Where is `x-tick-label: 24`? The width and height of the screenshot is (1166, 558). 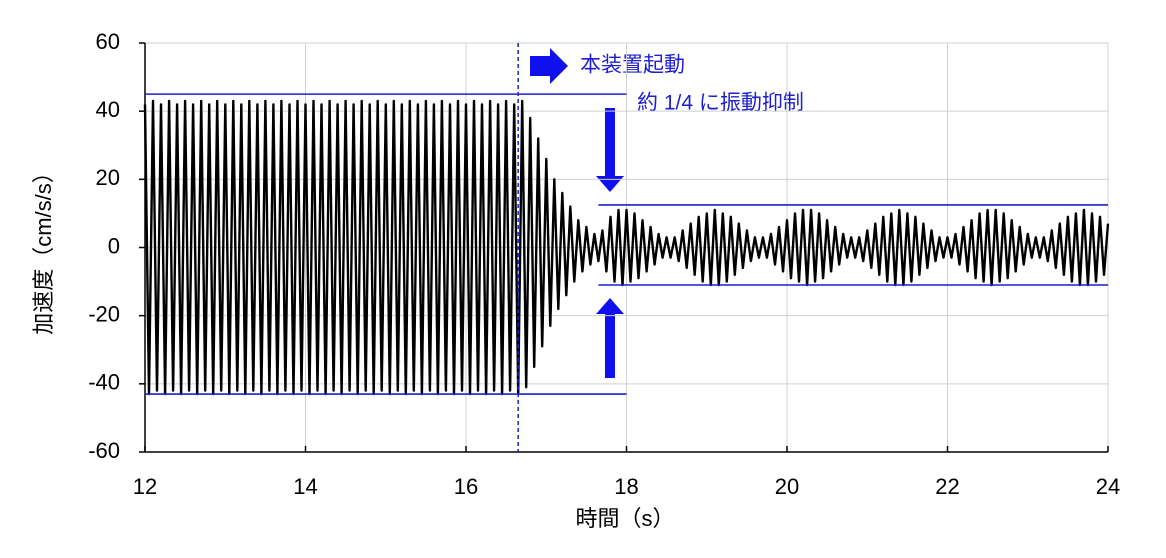 x-tick-label: 24 is located at coordinates (1108, 486).